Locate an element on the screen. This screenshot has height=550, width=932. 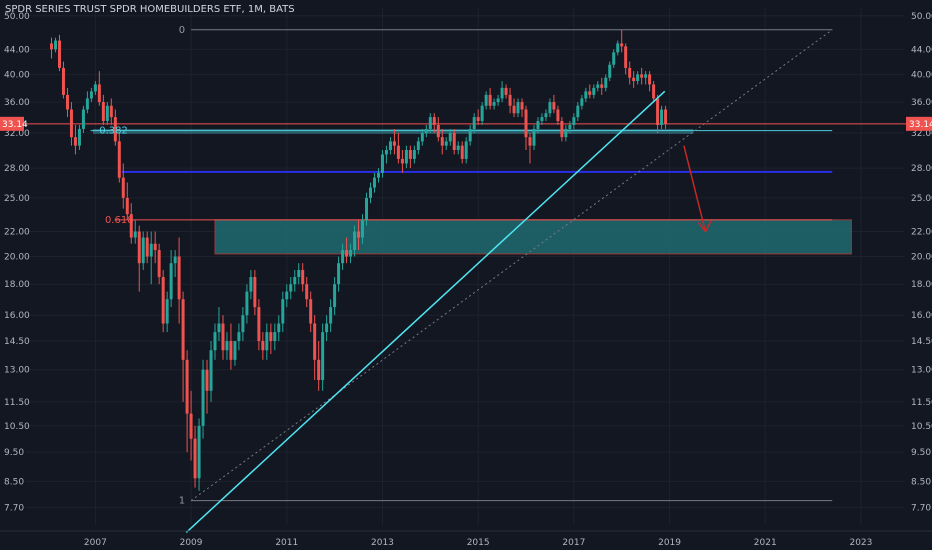
current-price-label-left: 33.14 is located at coordinates (15, 125).